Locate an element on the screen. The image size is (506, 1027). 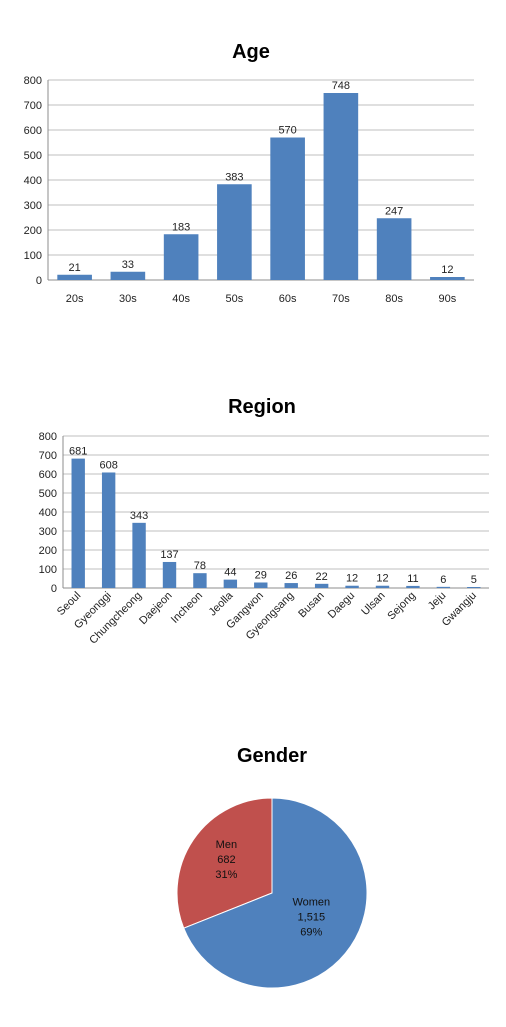
pie-label-women-value-label: 1,515 is located at coordinates (312, 918).